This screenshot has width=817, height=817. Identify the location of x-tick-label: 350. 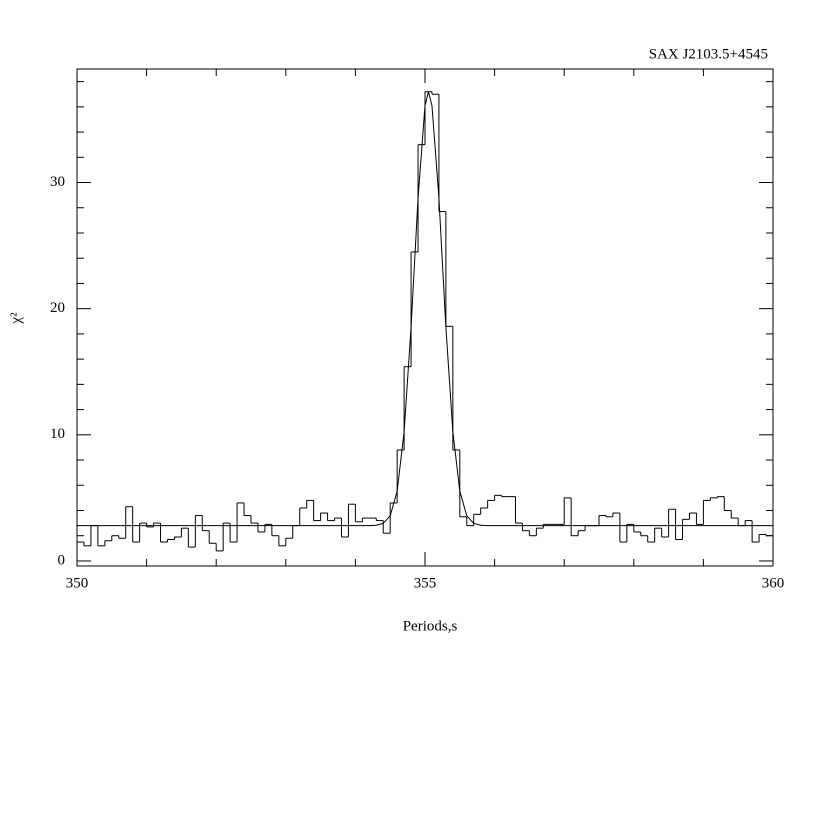
(77, 583).